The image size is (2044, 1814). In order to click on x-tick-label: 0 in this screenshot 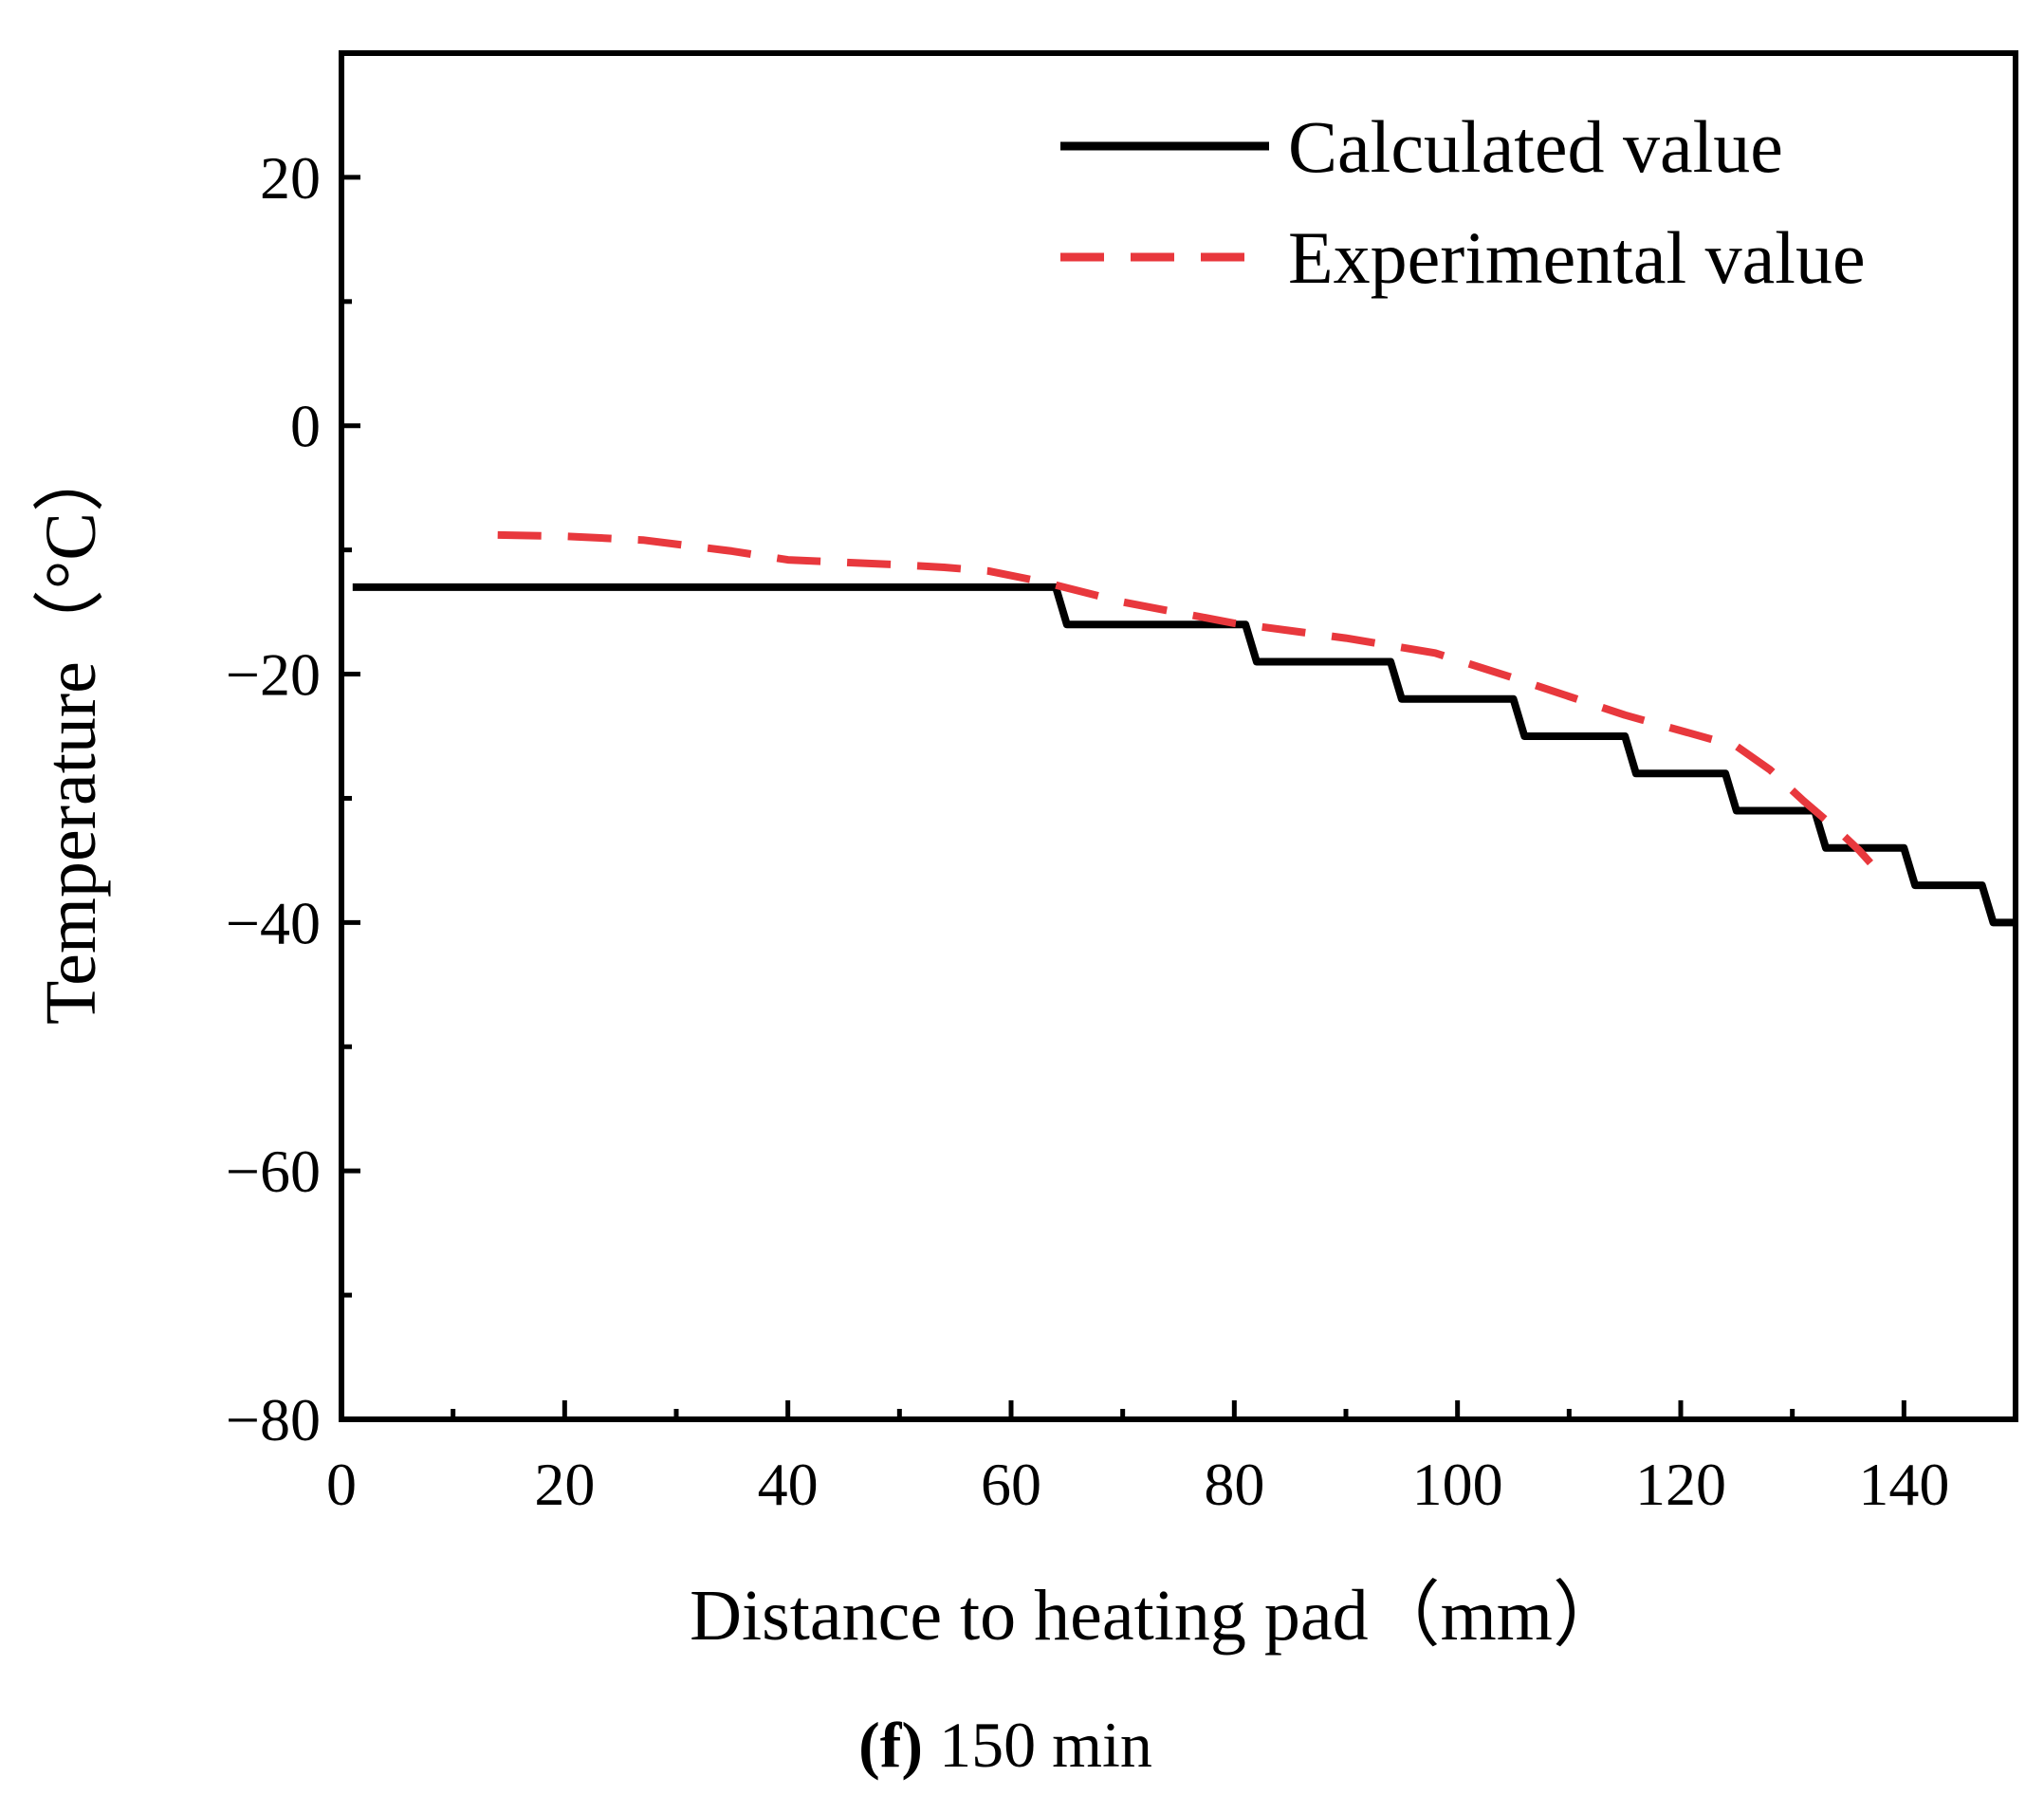, I will do `click(342, 1484)`.